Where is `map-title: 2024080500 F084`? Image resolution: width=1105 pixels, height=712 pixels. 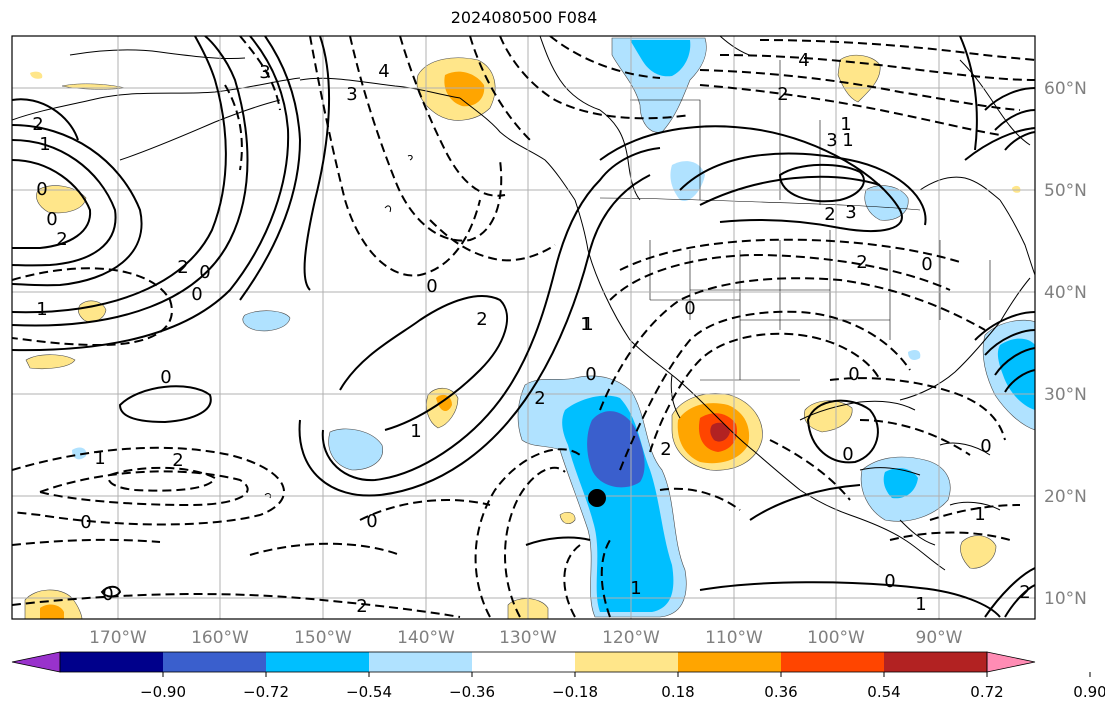
map-title: 2024080500 F084 is located at coordinates (524, 17).